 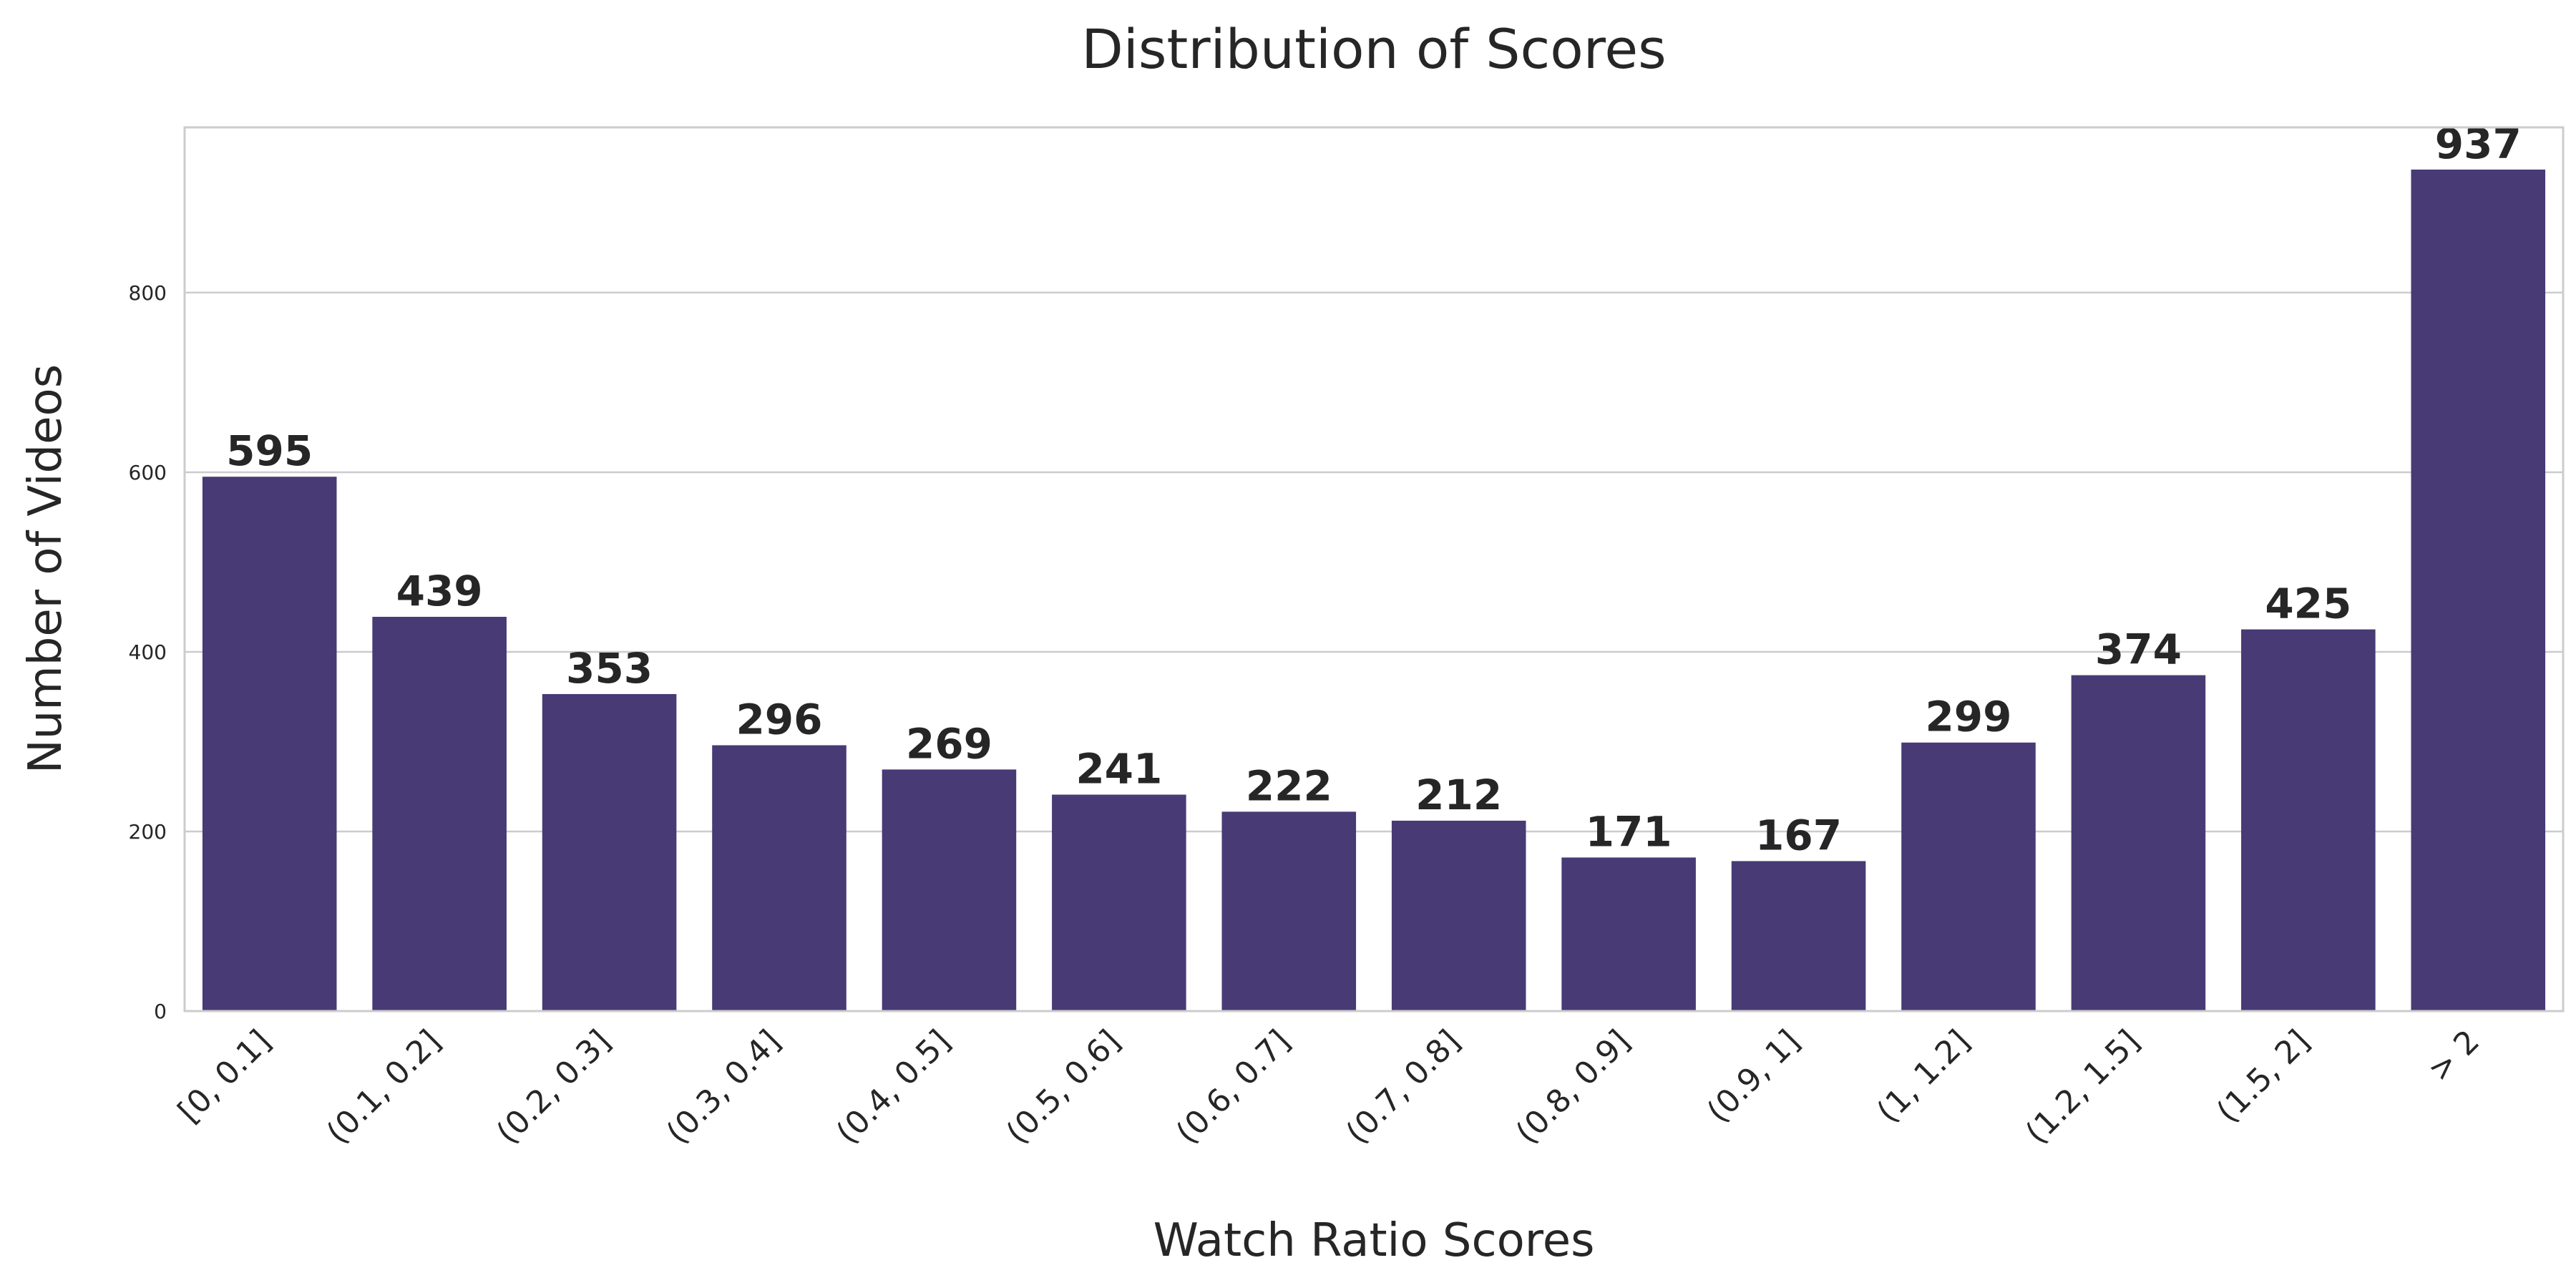 What do you see at coordinates (2263, 1076) in the screenshot?
I see `x-tick-label: (1.5, 2]` at bounding box center [2263, 1076].